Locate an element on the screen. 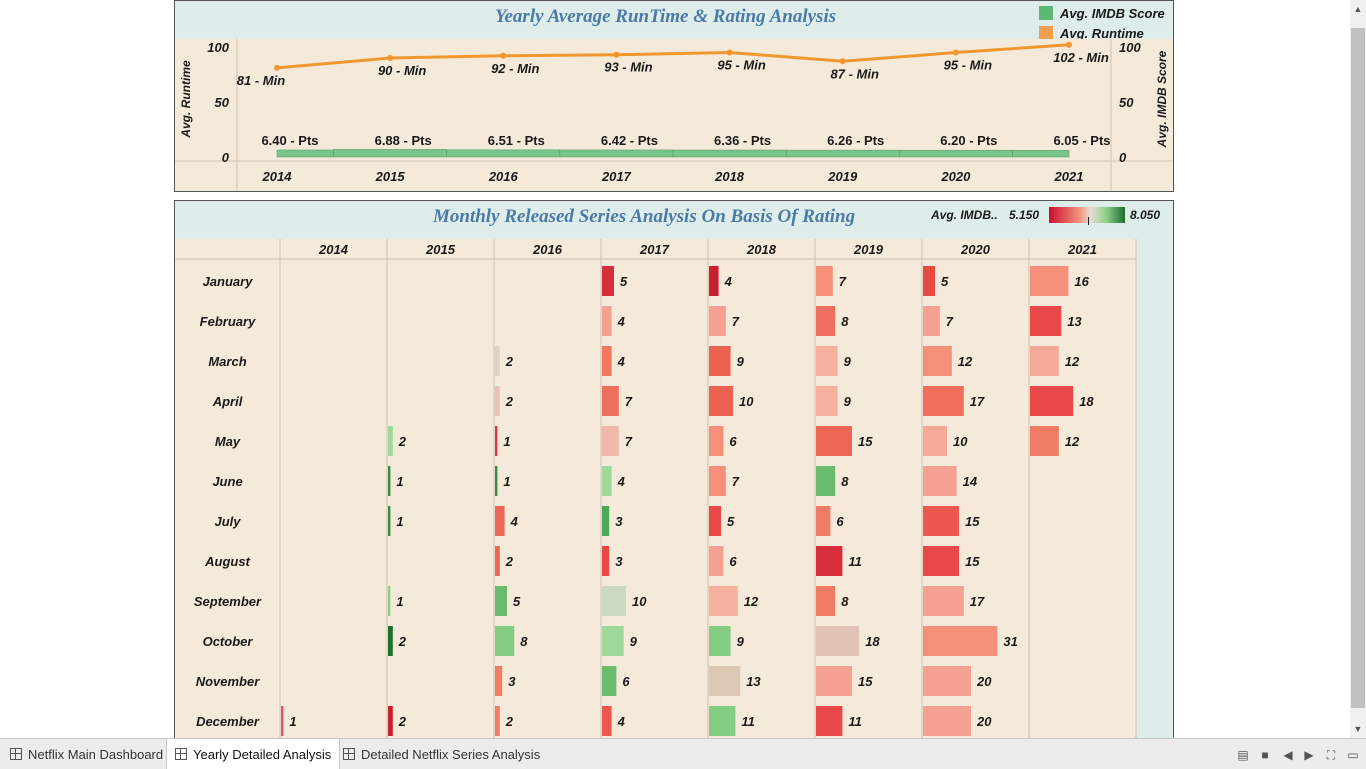  tab-detailed-netflix-series-analysis: Detailed Netflix Series Analysis is located at coordinates (441, 754).